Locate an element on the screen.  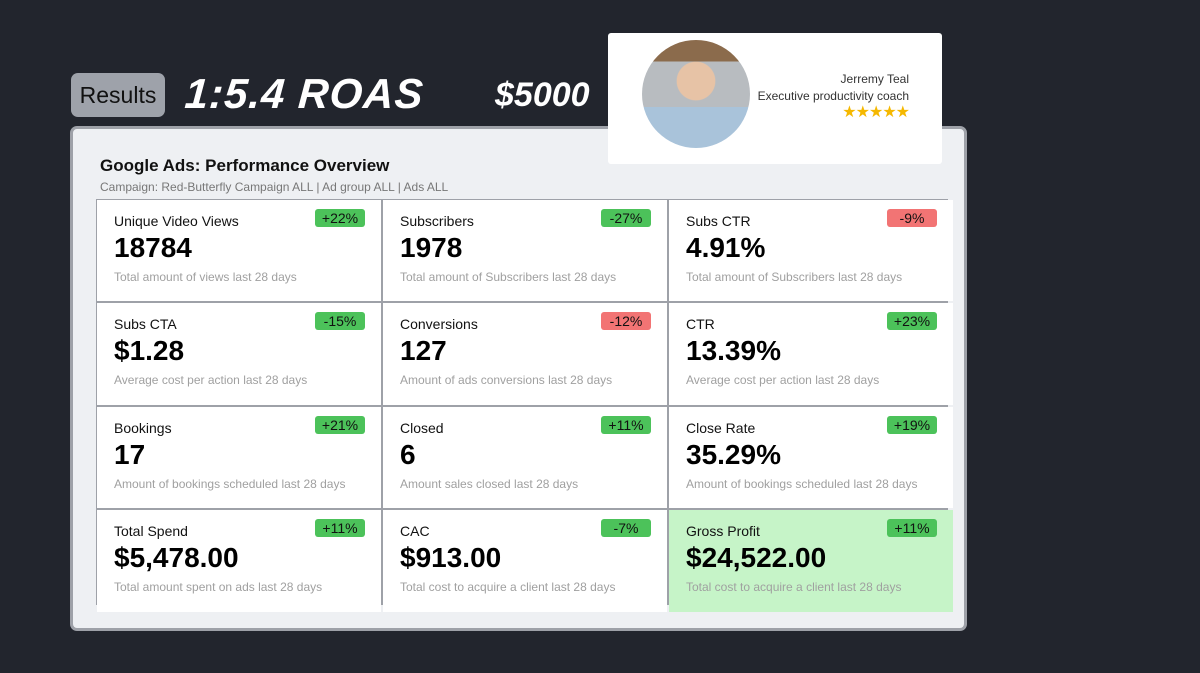
change-badge: -9% is located at coordinates (912, 218).